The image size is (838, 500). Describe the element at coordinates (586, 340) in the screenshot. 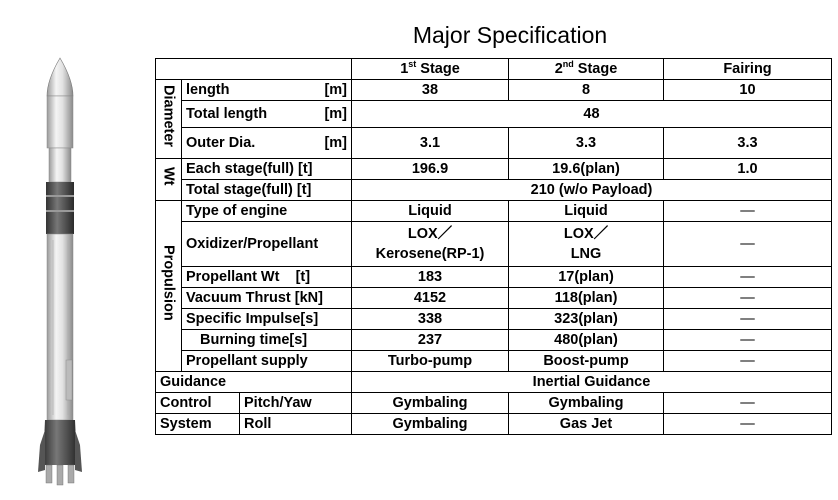

I see `cell-value: 480(plan)` at that location.